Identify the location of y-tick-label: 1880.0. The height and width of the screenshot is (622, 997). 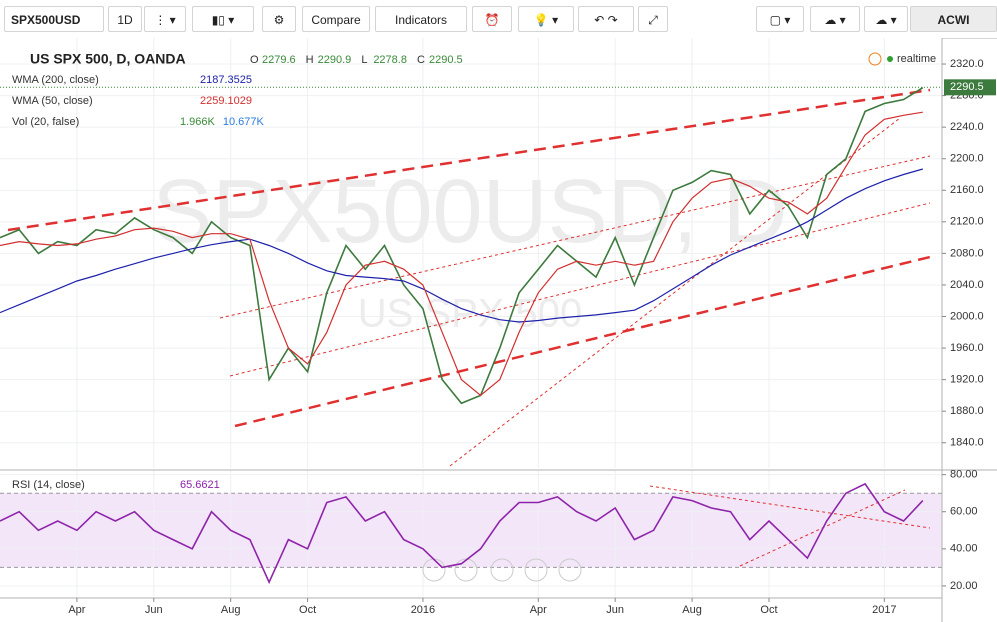
(967, 411).